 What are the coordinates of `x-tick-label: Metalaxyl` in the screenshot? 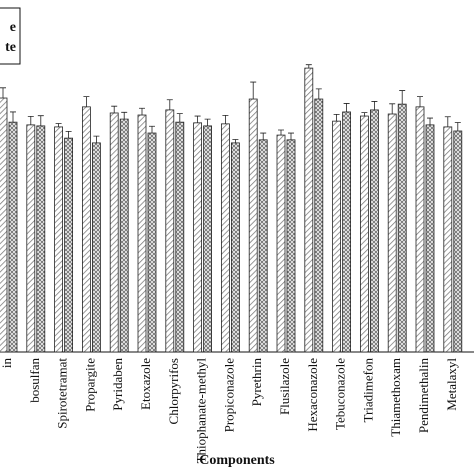 It's located at (451, 384).